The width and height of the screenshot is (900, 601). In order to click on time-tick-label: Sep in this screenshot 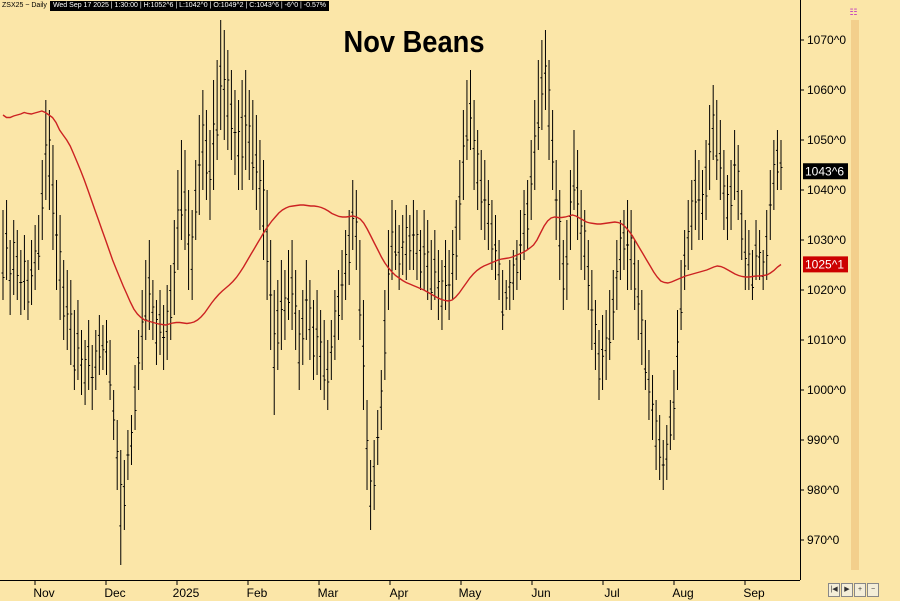, I will do `click(754, 593)`.